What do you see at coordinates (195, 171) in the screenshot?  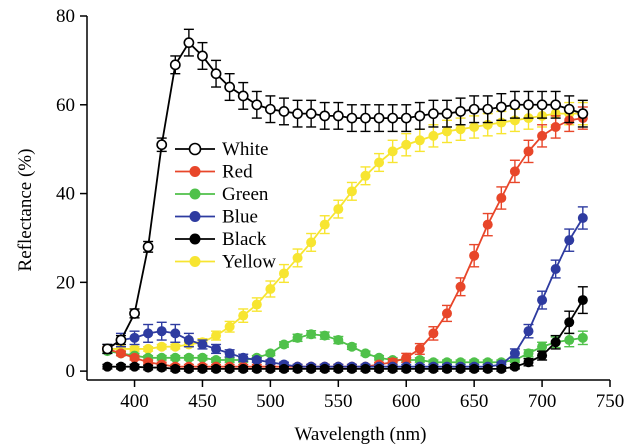 I see `legend-marker` at bounding box center [195, 171].